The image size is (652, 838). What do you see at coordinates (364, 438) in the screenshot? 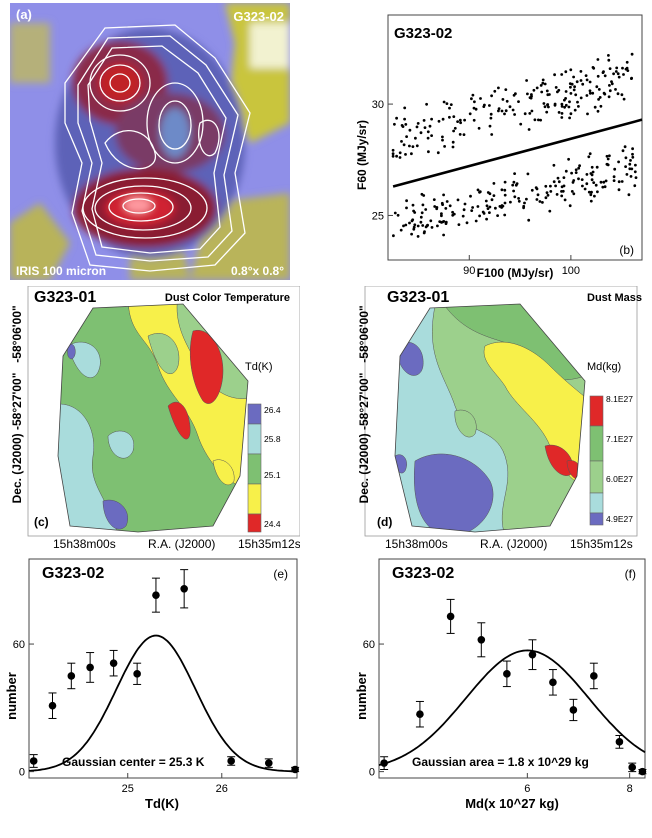
I see `panel-d-ylabel: Dec. (J2000) -58°27'00"` at bounding box center [364, 438].